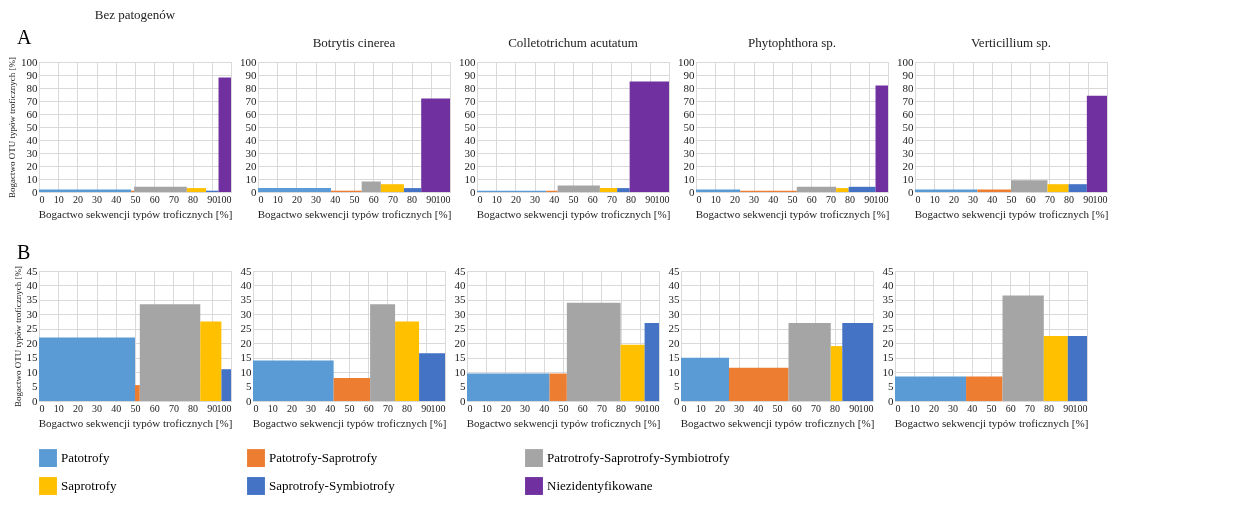  I want to click on chart-title: Phytophthora sp., so click(792, 42).